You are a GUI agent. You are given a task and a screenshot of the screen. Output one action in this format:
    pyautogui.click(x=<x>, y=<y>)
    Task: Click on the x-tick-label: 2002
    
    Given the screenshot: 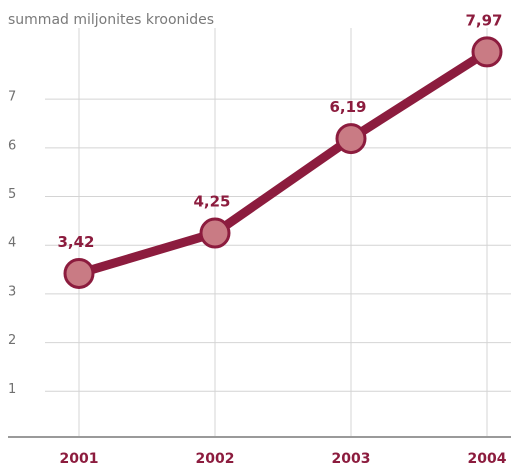 What is the action you would take?
    pyautogui.click(x=215, y=459)
    